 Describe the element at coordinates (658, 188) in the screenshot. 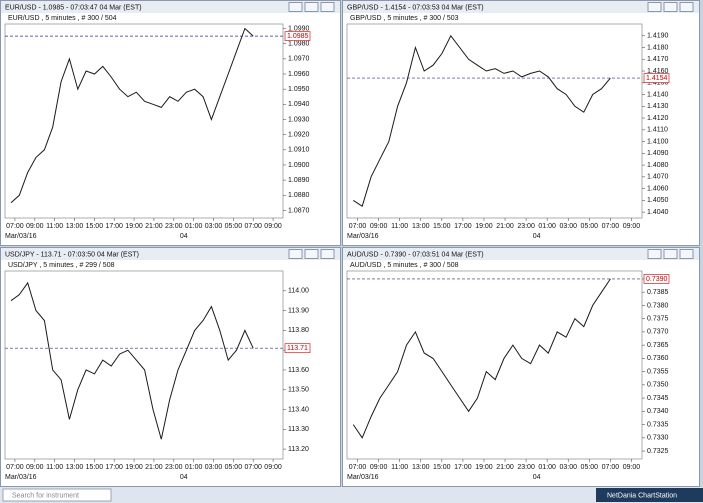

I see `y-tick-label: 1.4060` at that location.